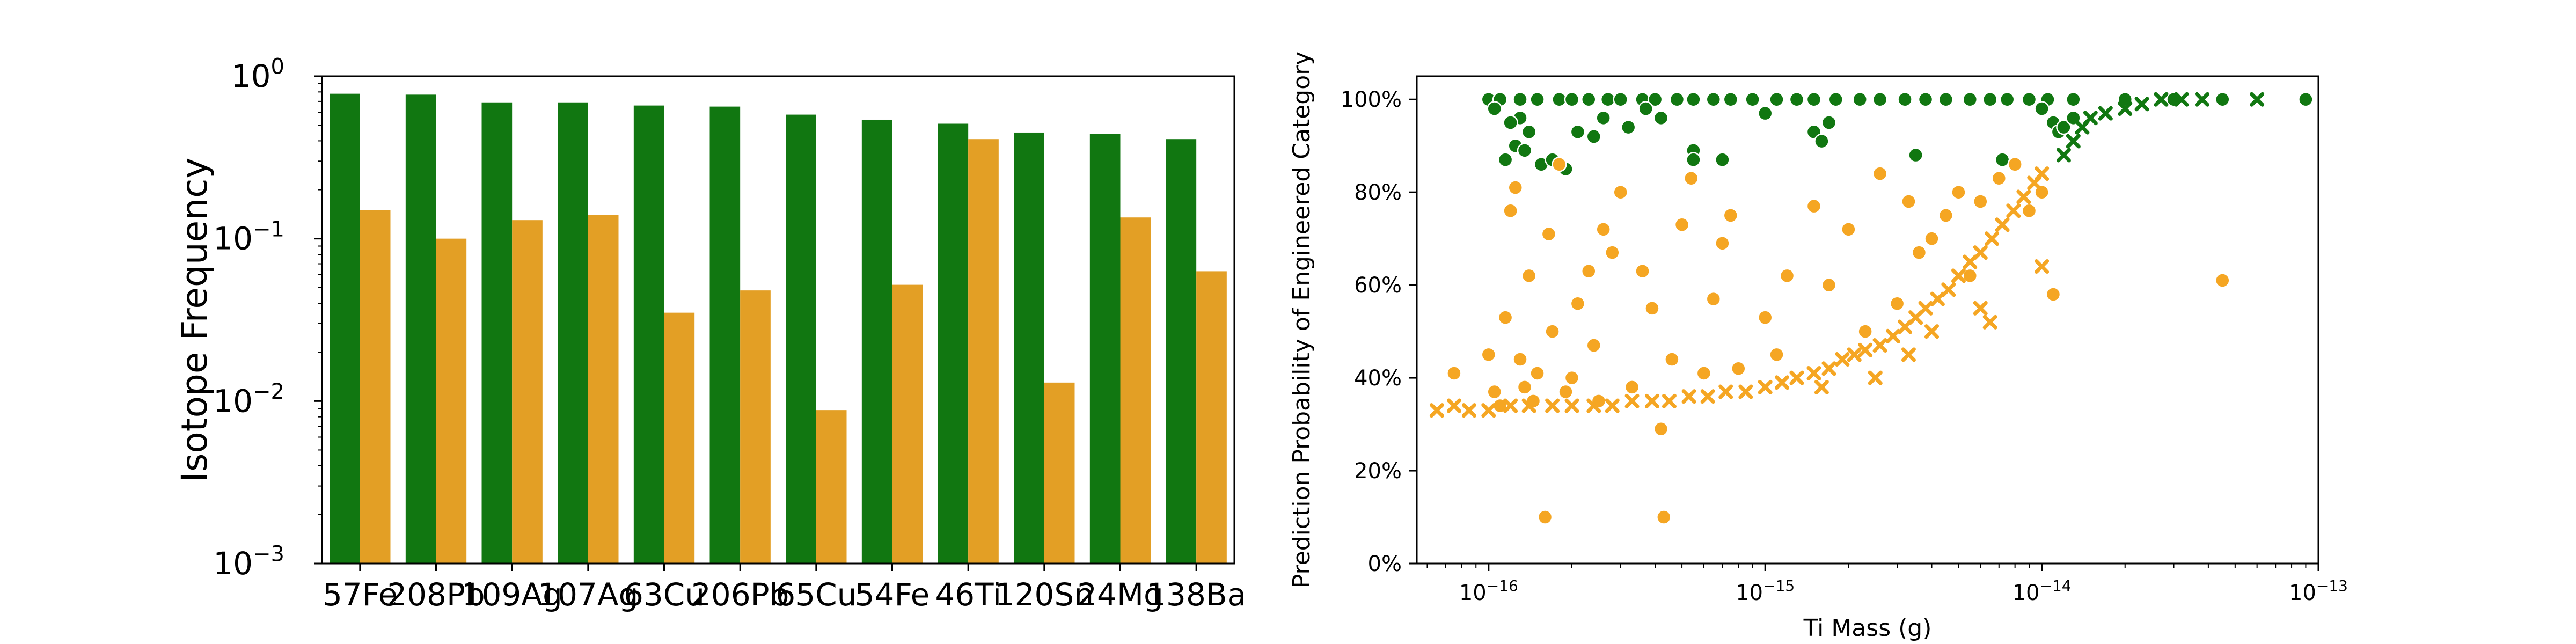 The width and height of the screenshot is (2576, 644). I want to click on y-tick-label: 60%, so click(1378, 285).